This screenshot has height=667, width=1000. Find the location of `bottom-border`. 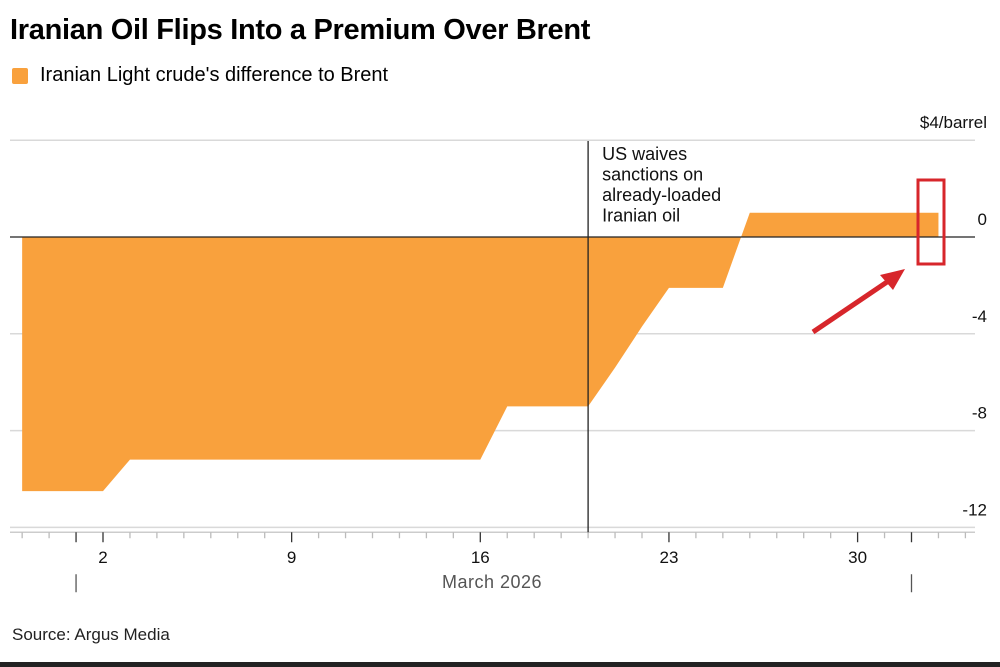

bottom-border is located at coordinates (500, 664).